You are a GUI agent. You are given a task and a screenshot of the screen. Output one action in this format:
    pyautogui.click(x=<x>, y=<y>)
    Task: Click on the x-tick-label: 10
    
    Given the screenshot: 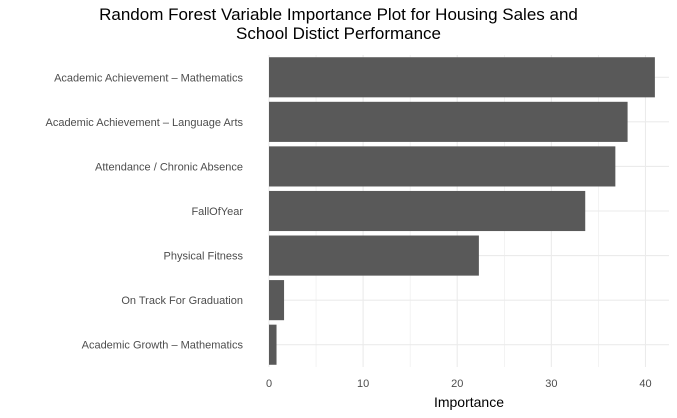 What is the action you would take?
    pyautogui.click(x=363, y=384)
    